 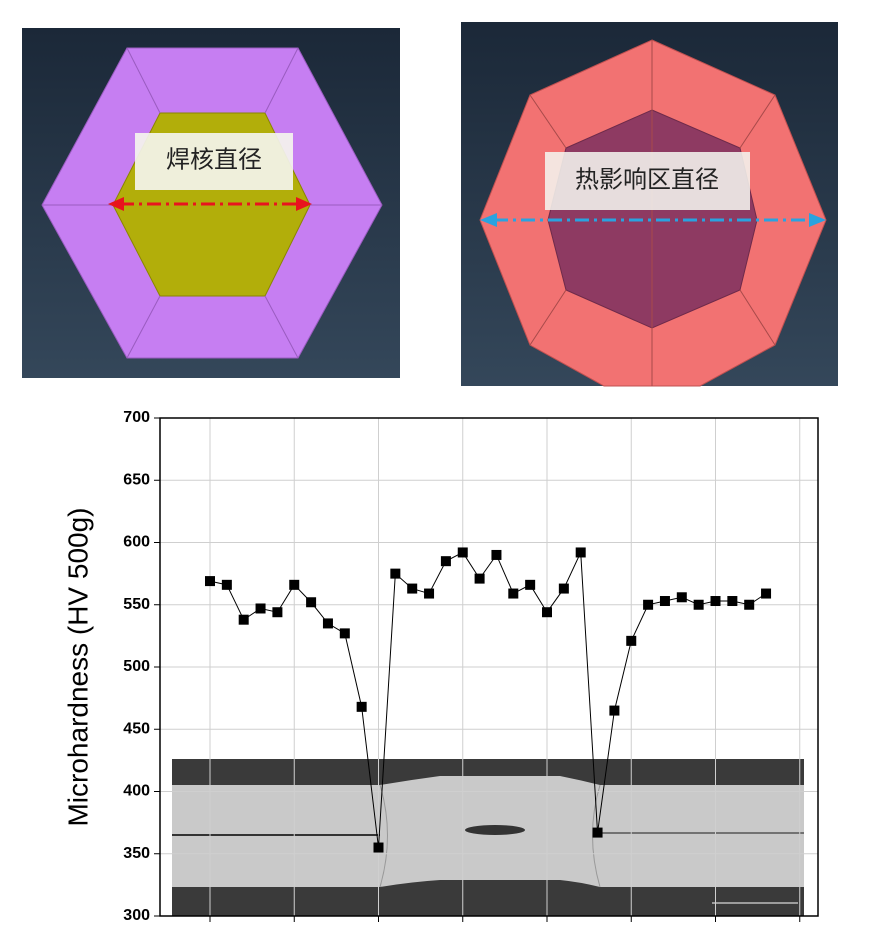 What do you see at coordinates (136, 853) in the screenshot?
I see `y-tick-label: 350` at bounding box center [136, 853].